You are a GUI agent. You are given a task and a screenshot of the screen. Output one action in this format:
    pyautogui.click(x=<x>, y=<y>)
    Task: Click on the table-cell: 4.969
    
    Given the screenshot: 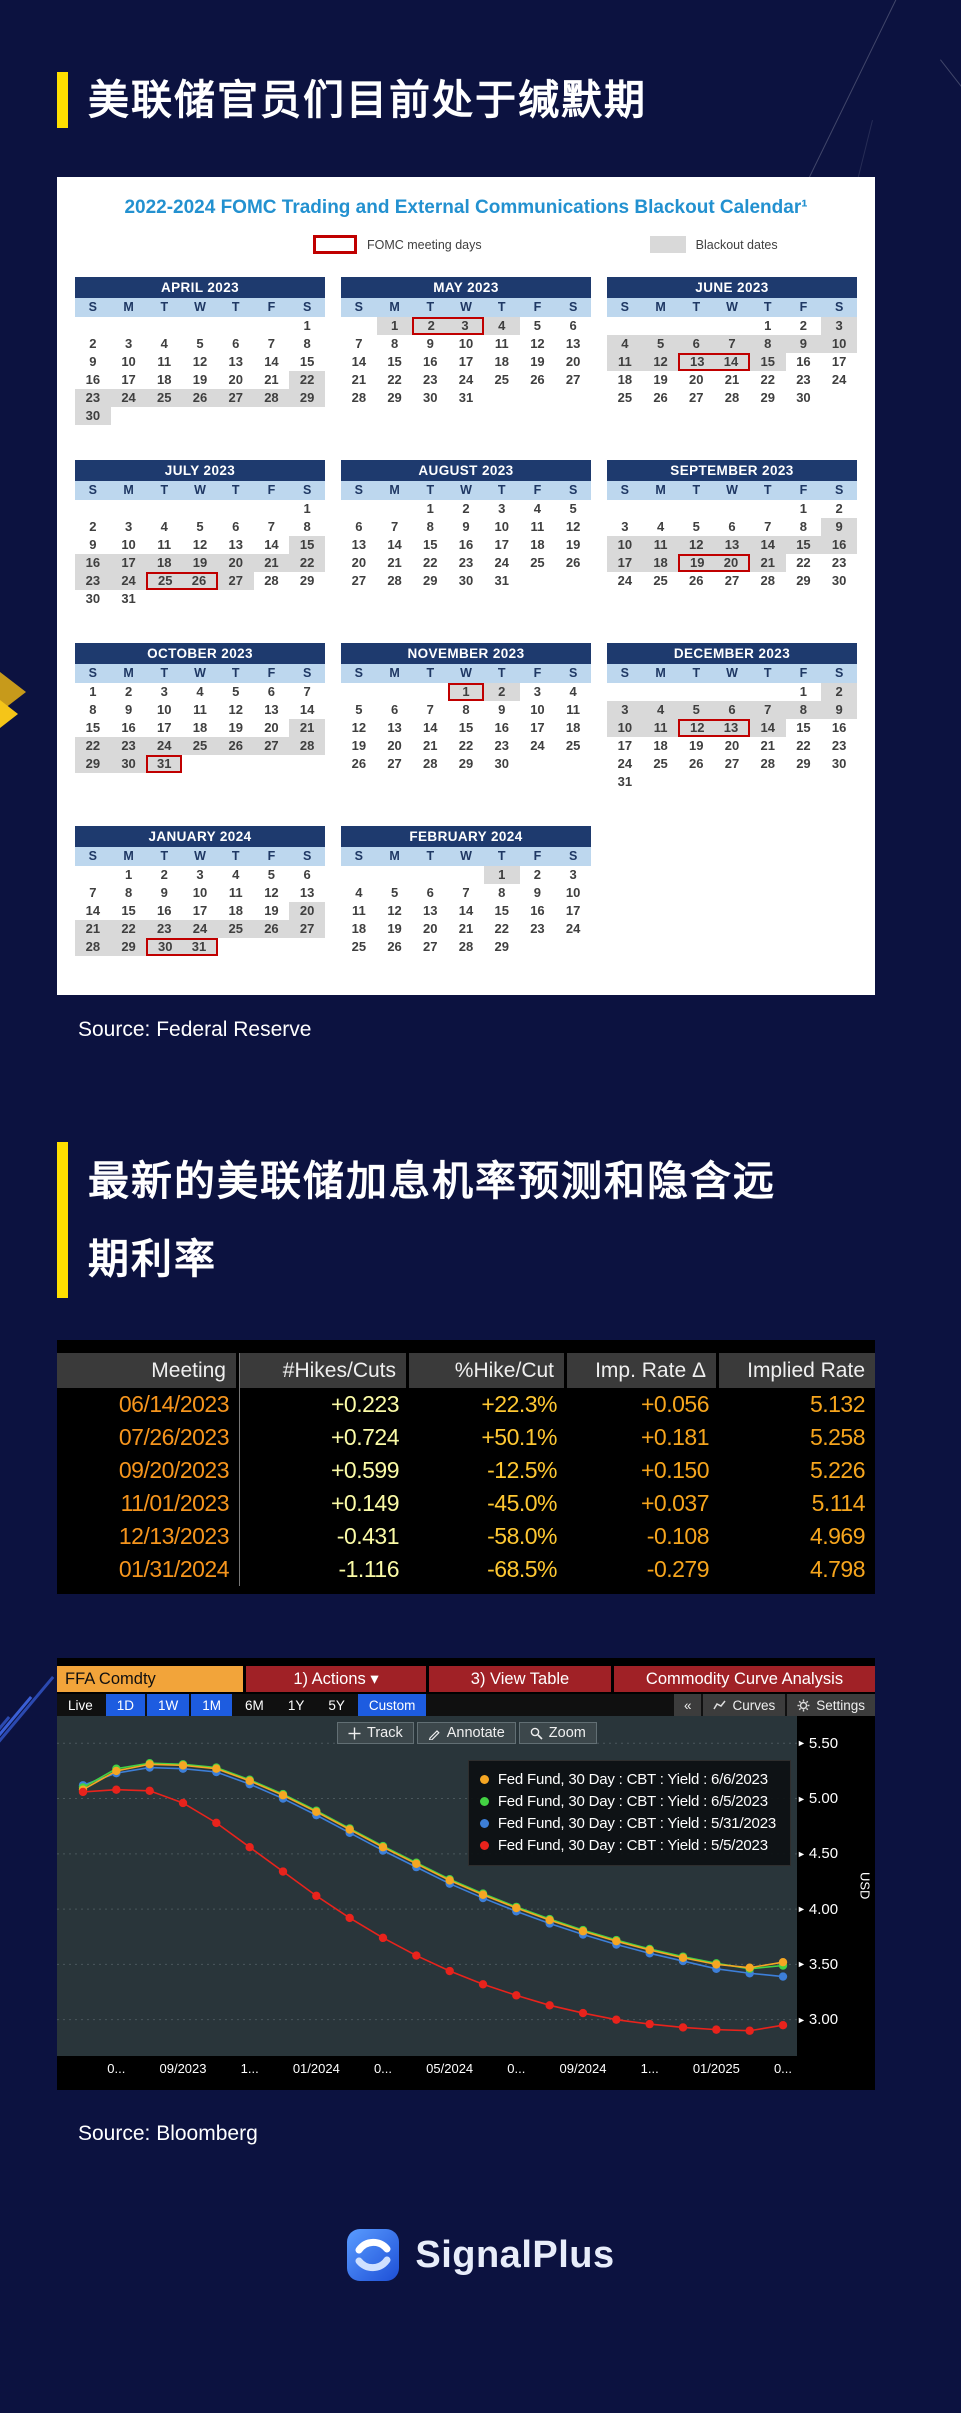 What is the action you would take?
    pyautogui.click(x=837, y=1536)
    